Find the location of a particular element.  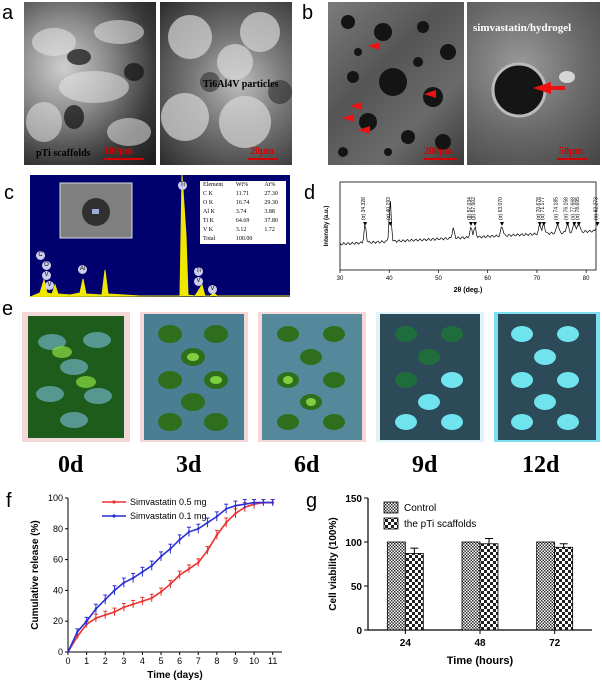

table-header: Wt% is located at coordinates (242, 185).